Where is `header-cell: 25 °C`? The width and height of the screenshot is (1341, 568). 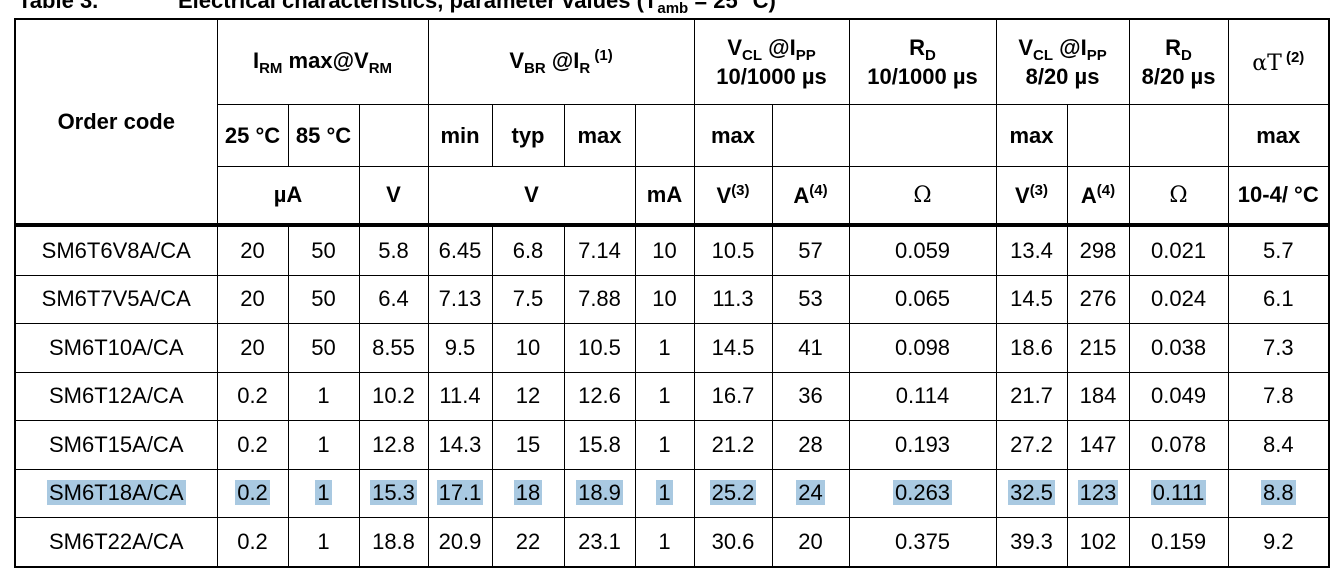 header-cell: 25 °C is located at coordinates (252, 135).